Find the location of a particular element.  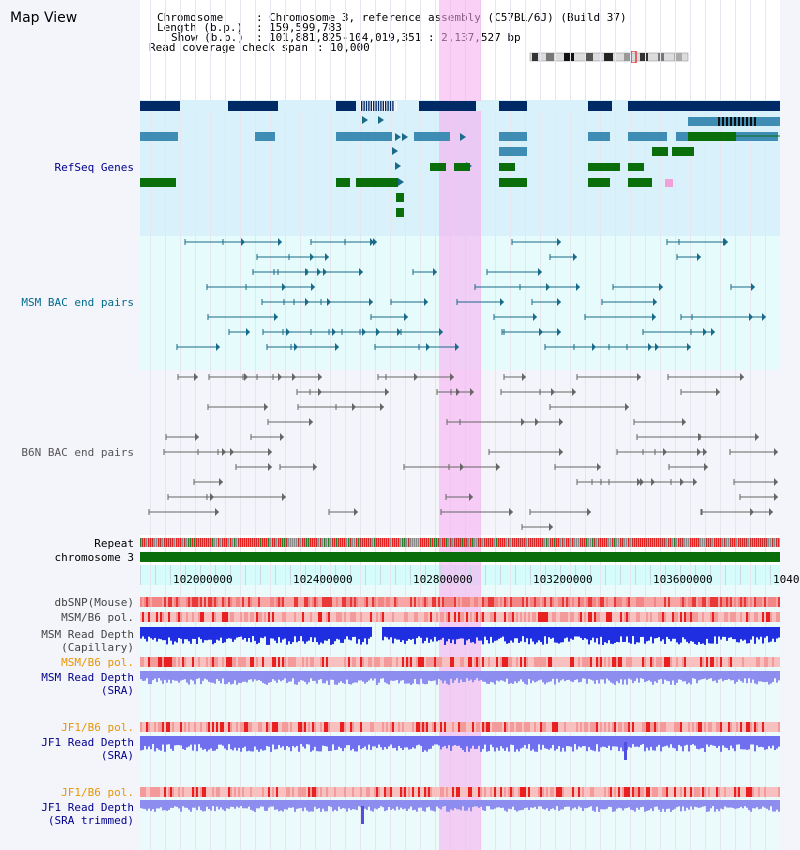

read-depth-spike is located at coordinates (362, 815).